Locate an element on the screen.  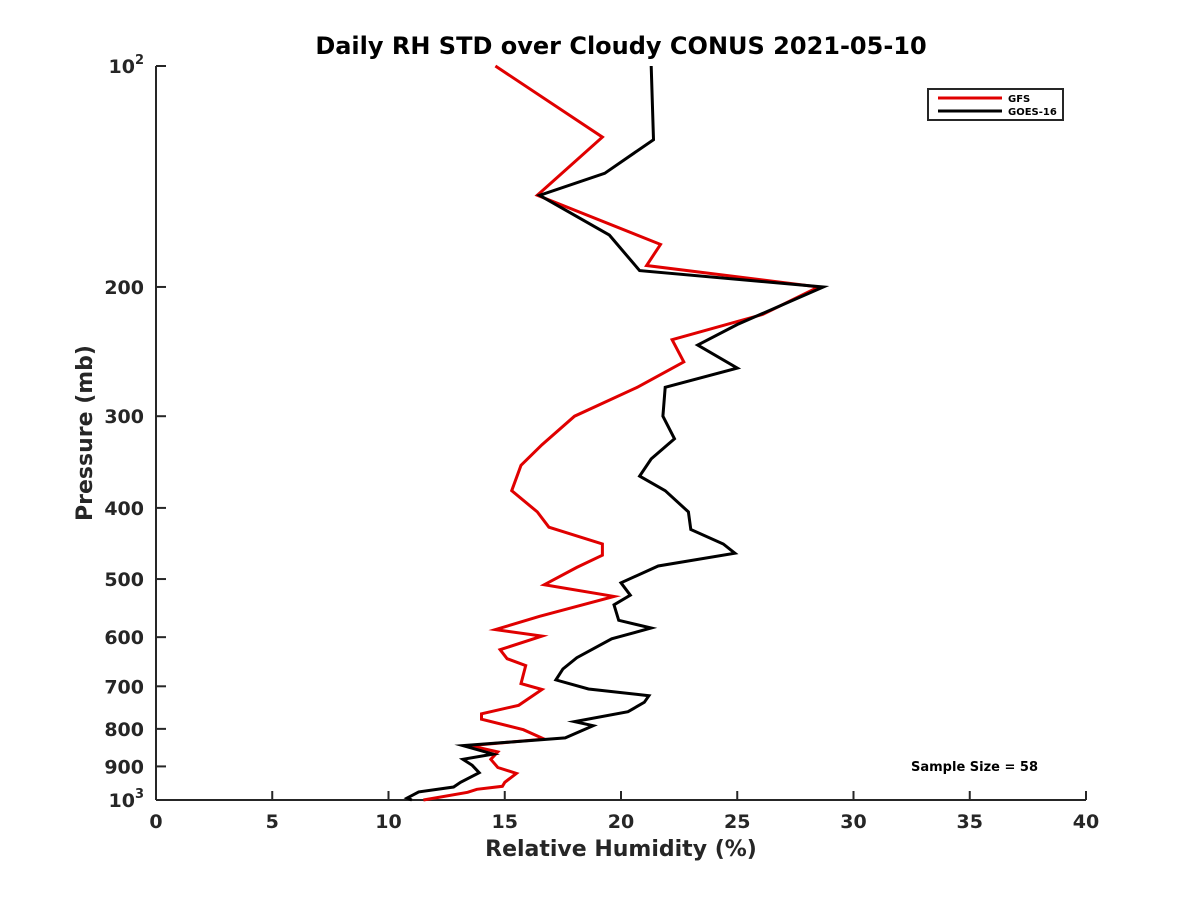
y-tick-label: 10³ is located at coordinates (127, 799).